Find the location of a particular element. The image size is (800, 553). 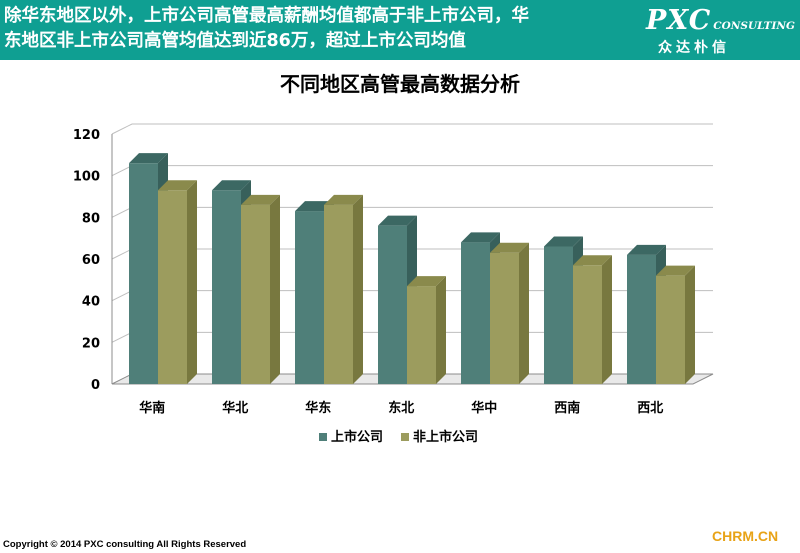

y-tick-label: 0 is located at coordinates (95, 385).